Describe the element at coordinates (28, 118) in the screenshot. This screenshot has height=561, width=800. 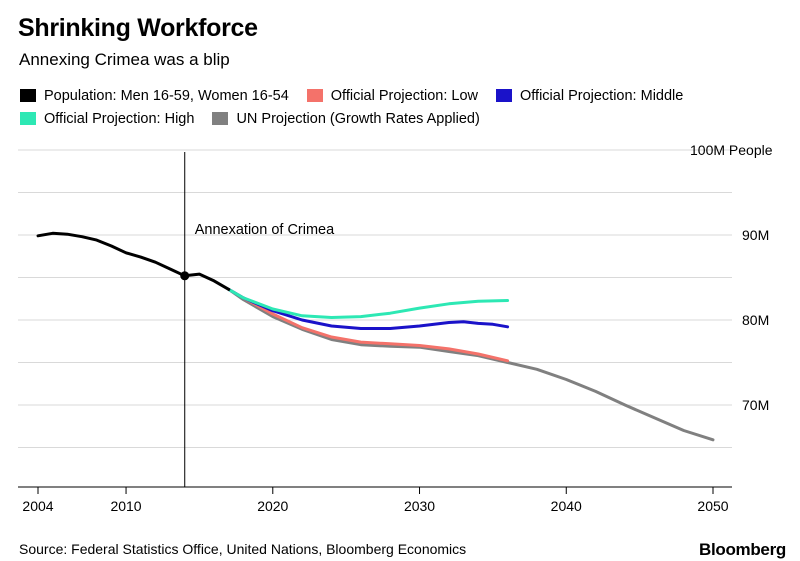
I see `legend-swatch-high` at that location.